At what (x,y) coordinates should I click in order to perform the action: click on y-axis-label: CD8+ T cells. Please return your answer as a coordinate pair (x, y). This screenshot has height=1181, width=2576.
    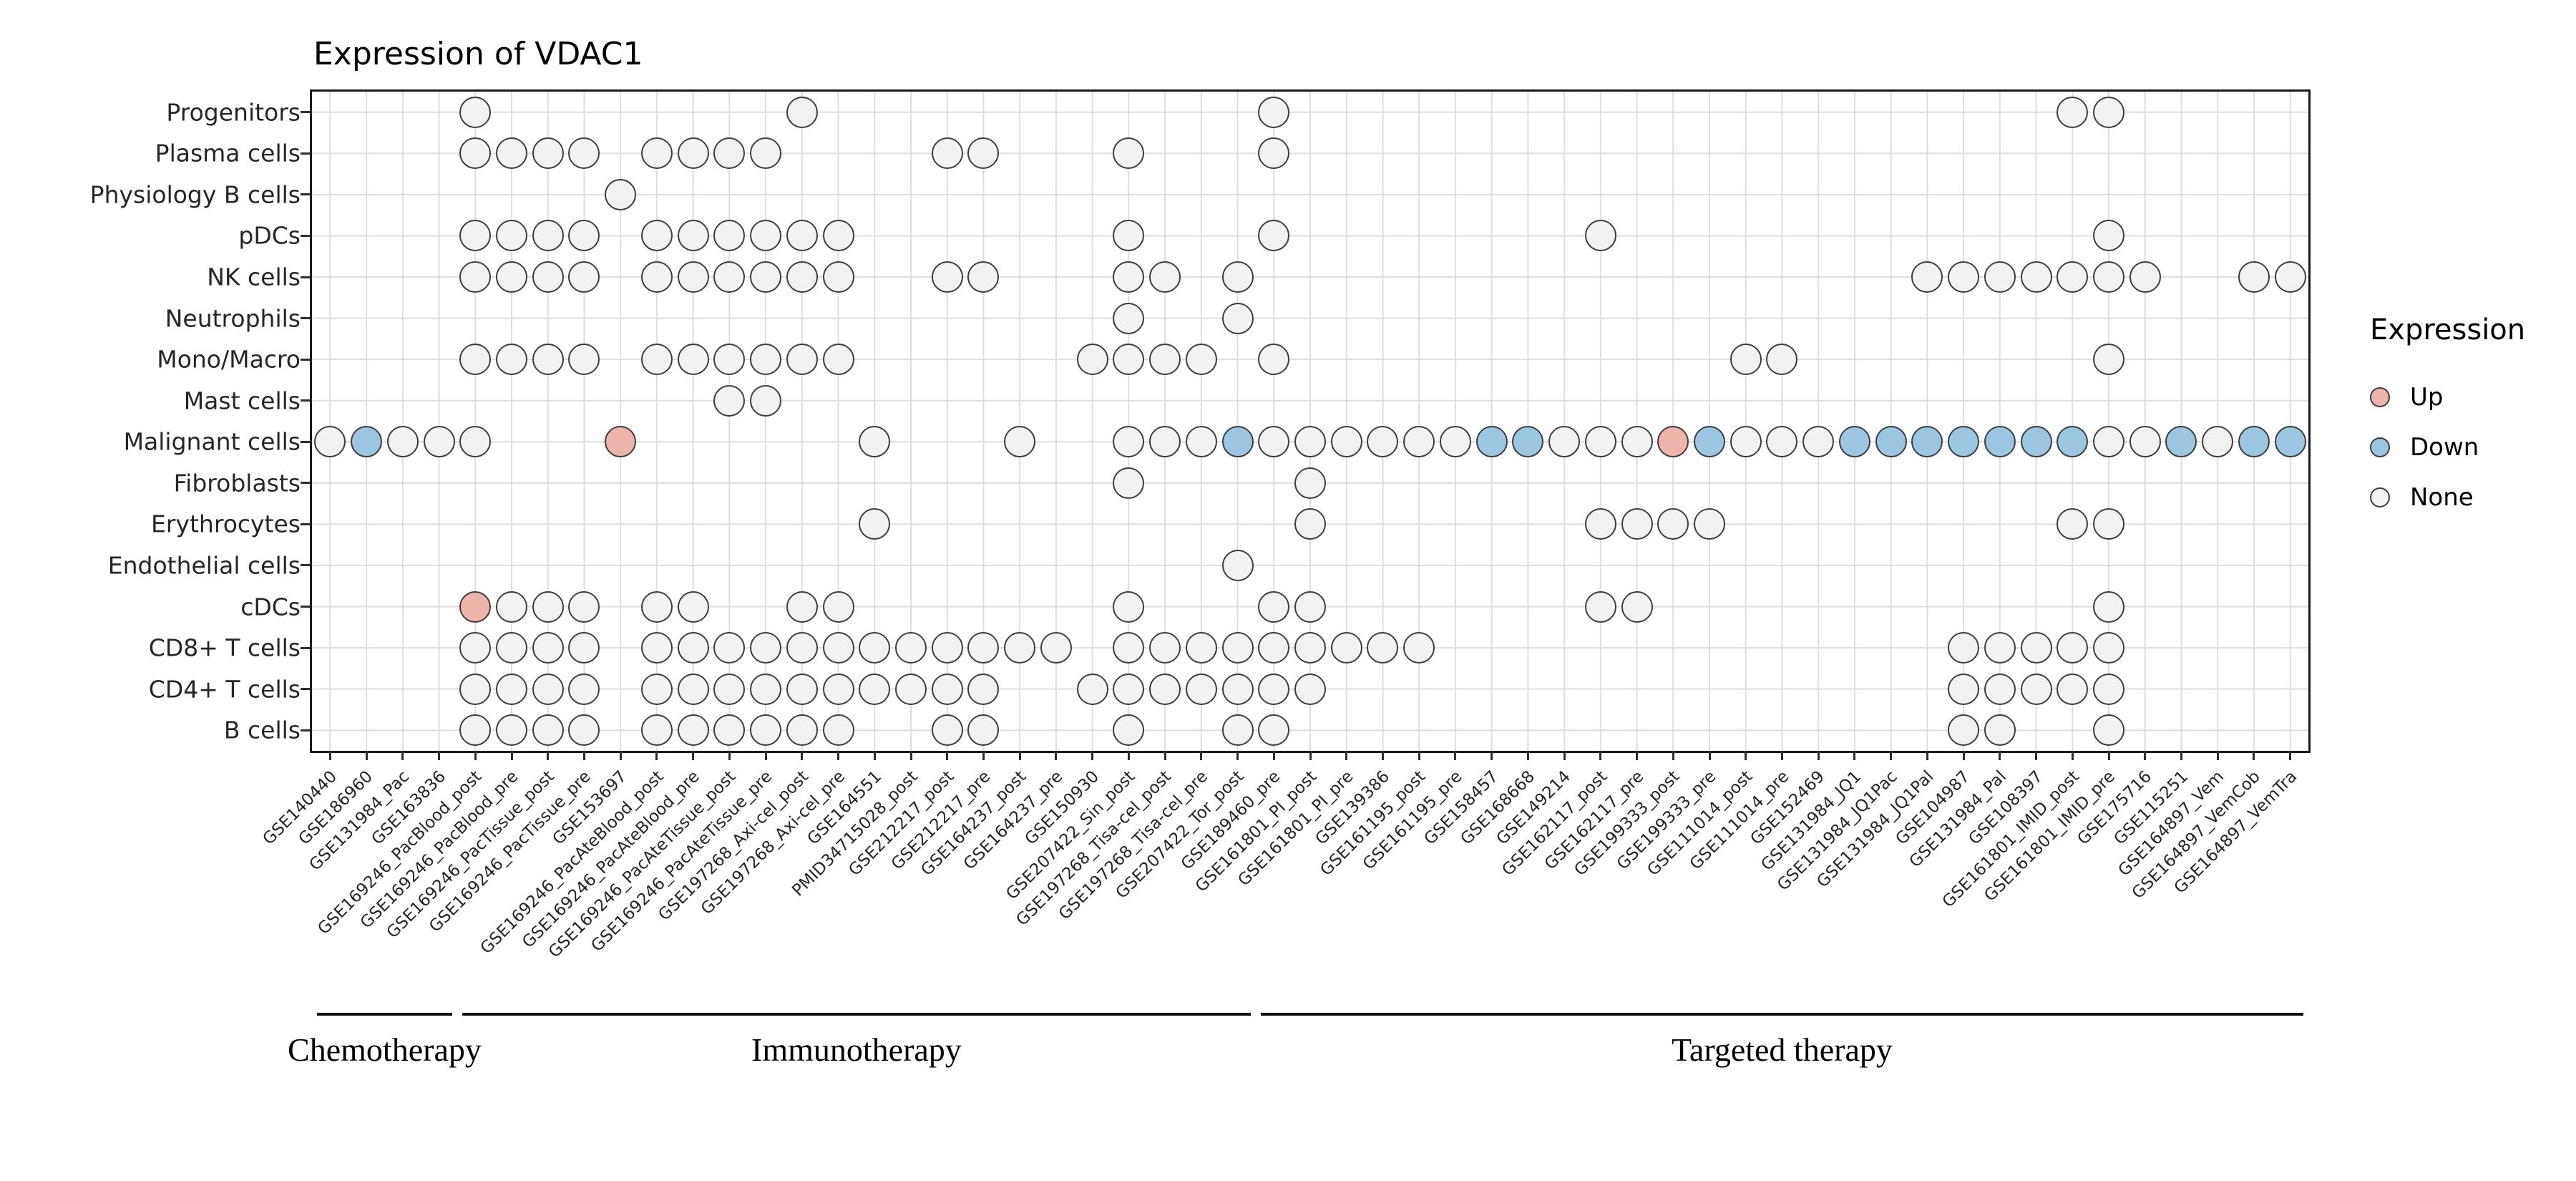
    Looking at the image, I should click on (224, 647).